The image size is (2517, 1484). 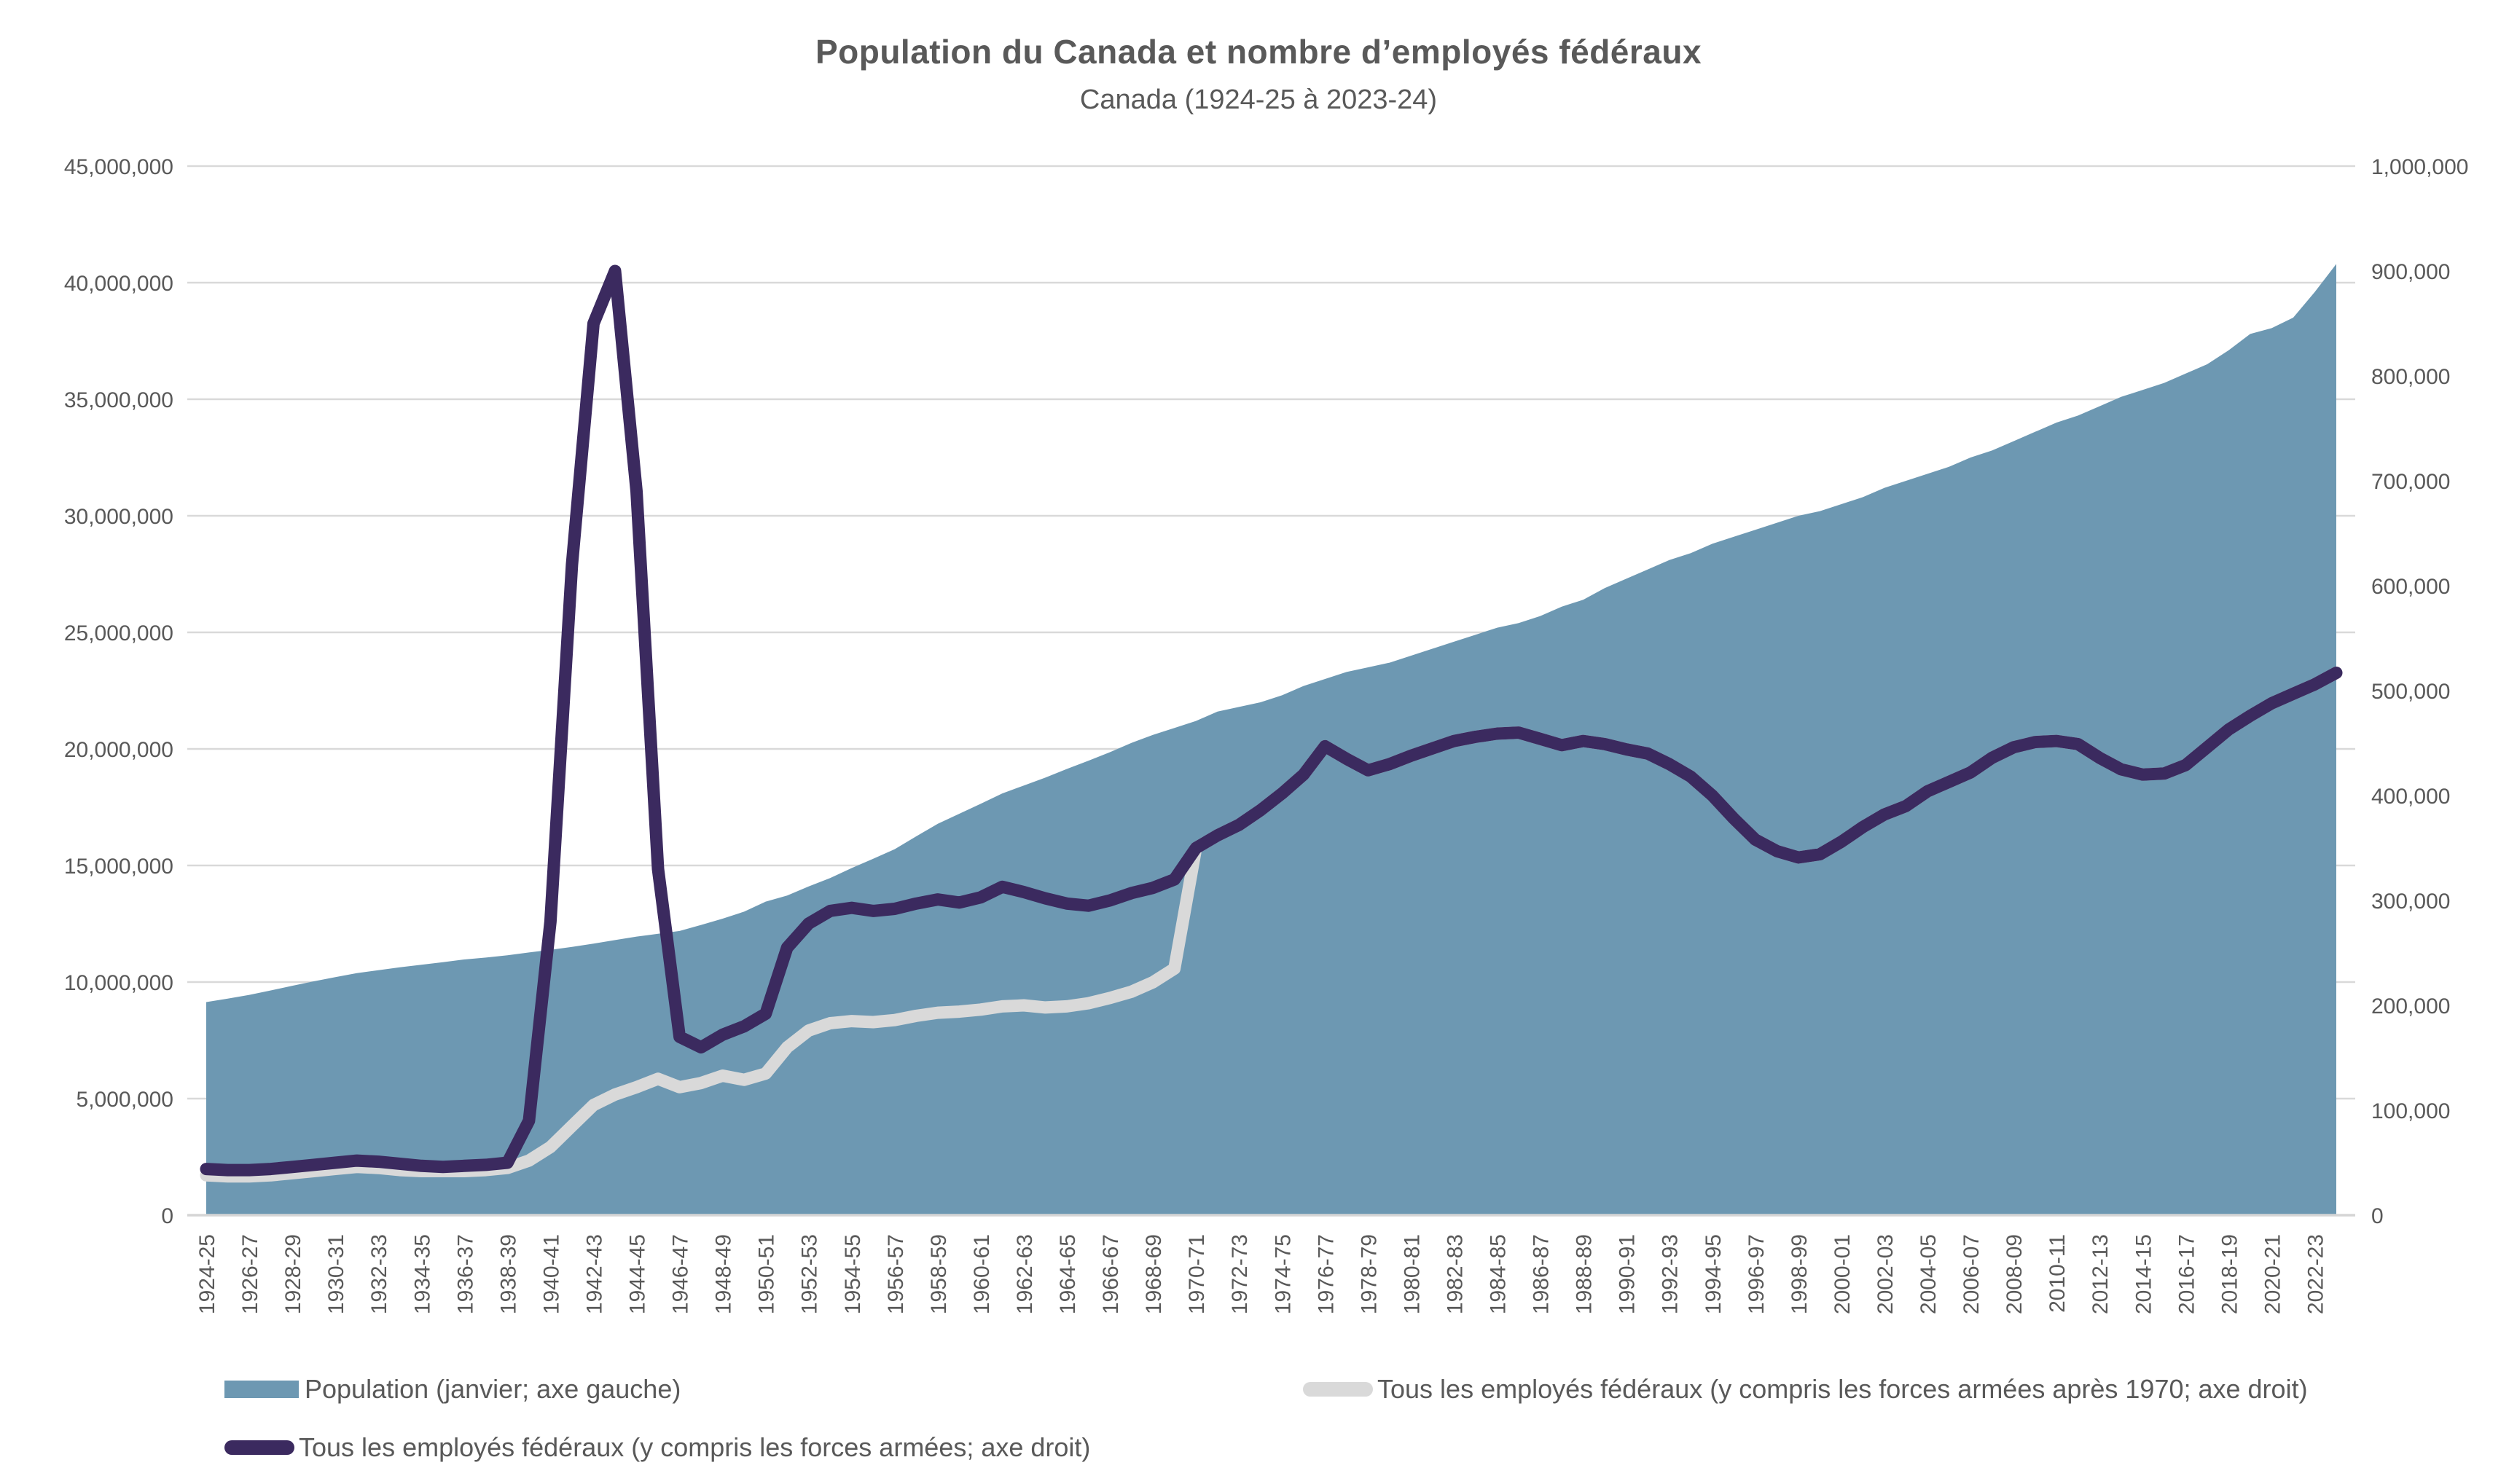 I want to click on x-axis-tick-label: 1984-85, so click(x=1499, y=1274).